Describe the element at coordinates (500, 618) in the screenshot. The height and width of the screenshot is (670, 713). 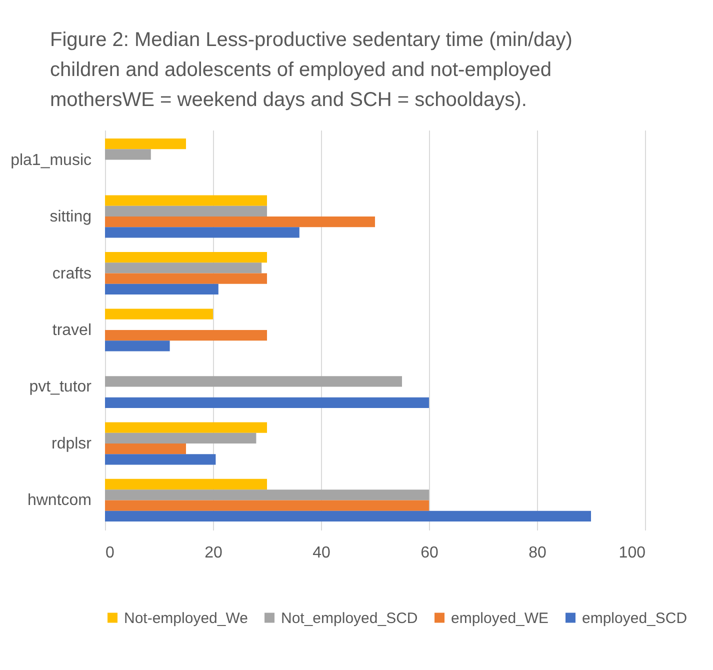
I see `legend-label: employed_WE` at that location.